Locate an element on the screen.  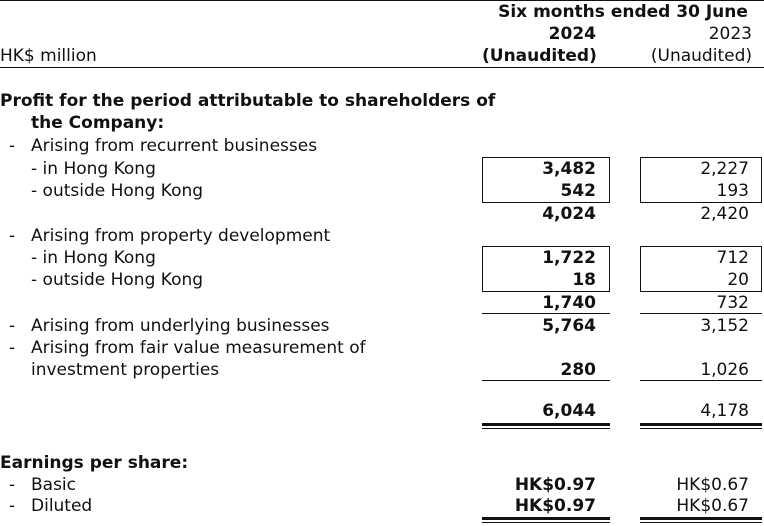
fair-value-2024: 280 is located at coordinates (578, 370).